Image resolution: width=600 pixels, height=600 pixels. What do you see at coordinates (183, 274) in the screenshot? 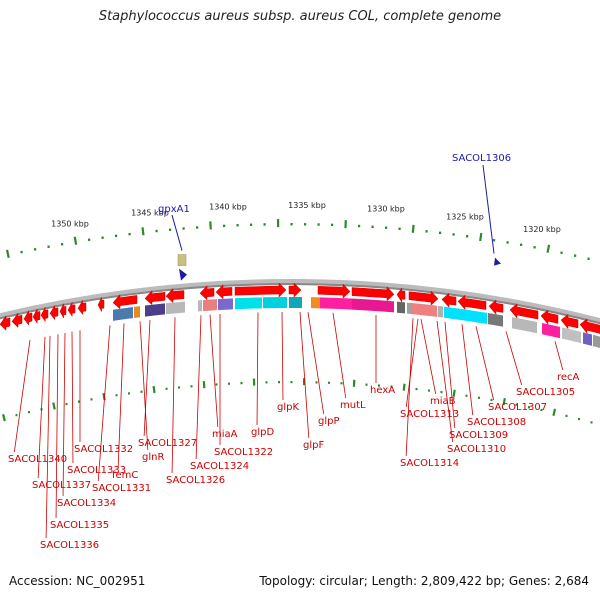
I see `gpxA1-marker` at bounding box center [183, 274].